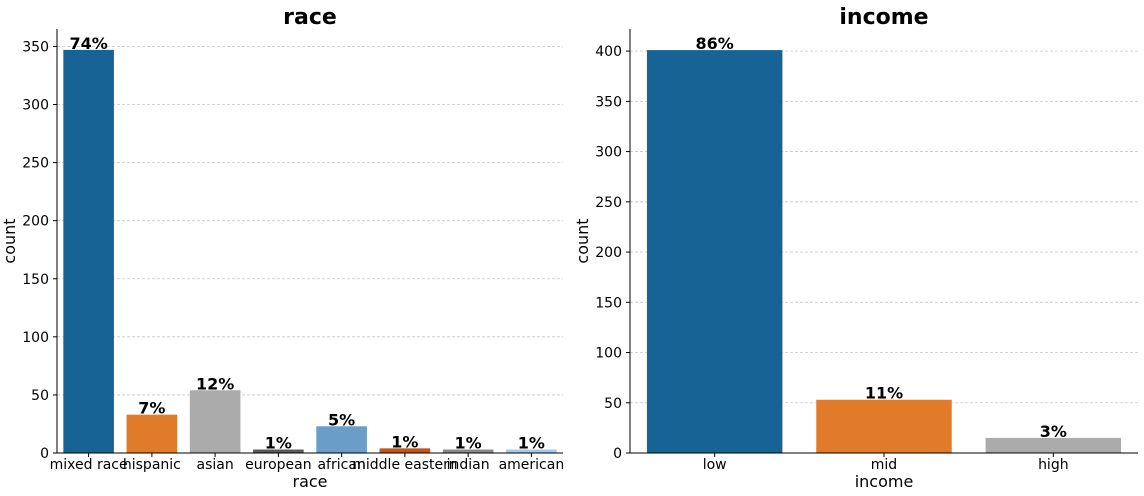  What do you see at coordinates (608, 52) in the screenshot?
I see `y-tick-label: 400` at bounding box center [608, 52].